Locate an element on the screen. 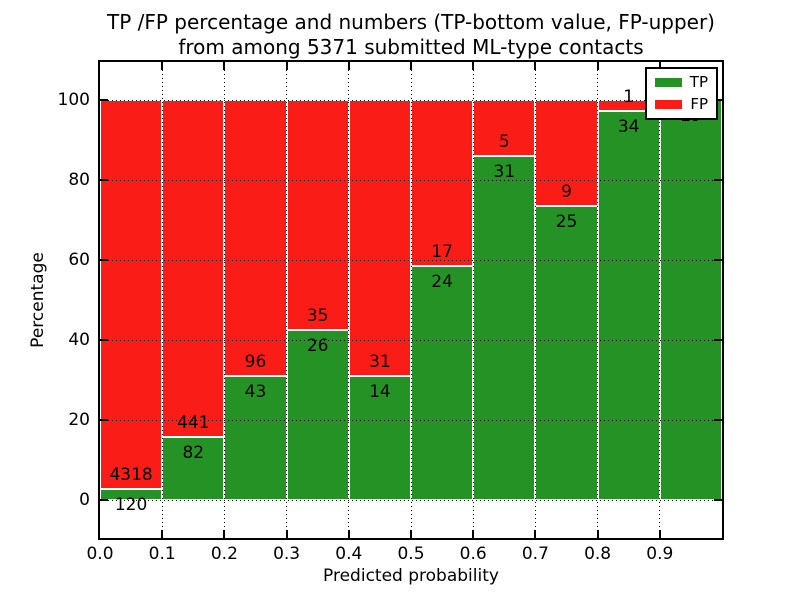 The width and height of the screenshot is (800, 600). bar-label-tp: 24 is located at coordinates (442, 281).